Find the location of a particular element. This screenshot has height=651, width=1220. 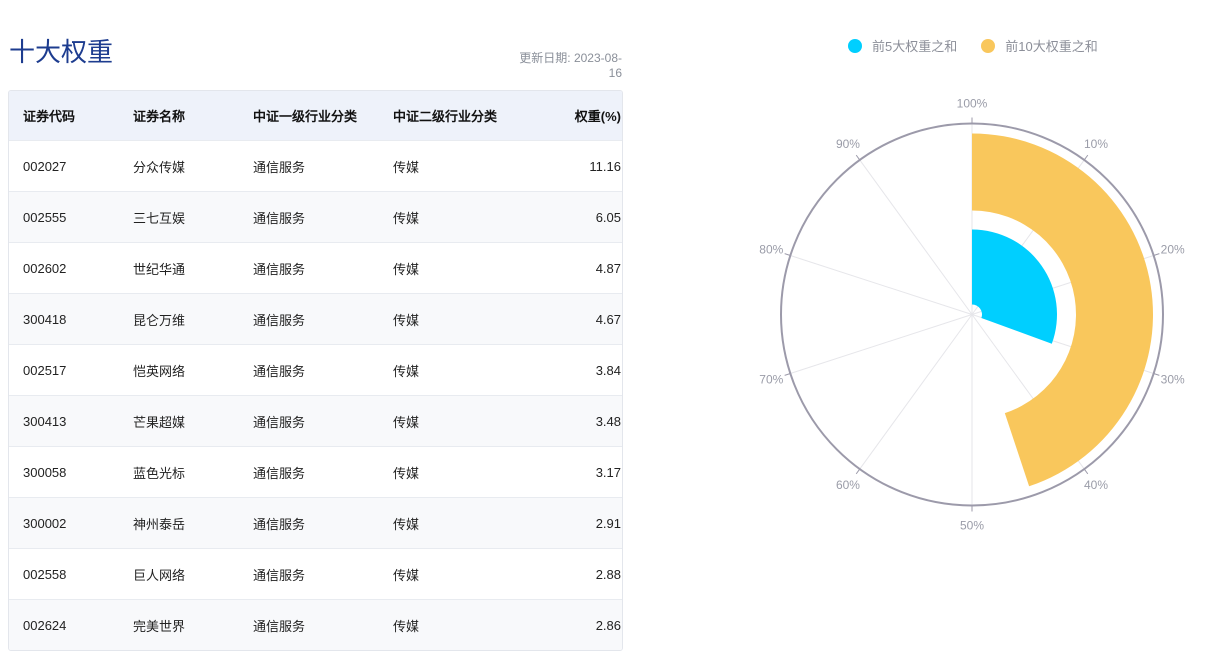

update-date: 更新日期: 2023-08-16 is located at coordinates (570, 65).